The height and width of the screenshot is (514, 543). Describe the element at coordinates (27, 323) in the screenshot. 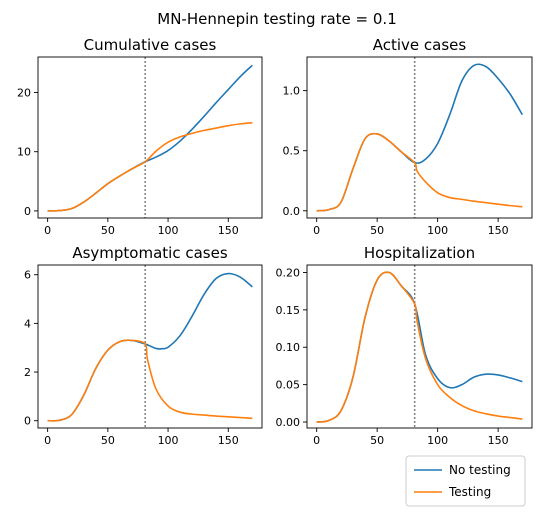

I see `y-tick-label: 4` at that location.